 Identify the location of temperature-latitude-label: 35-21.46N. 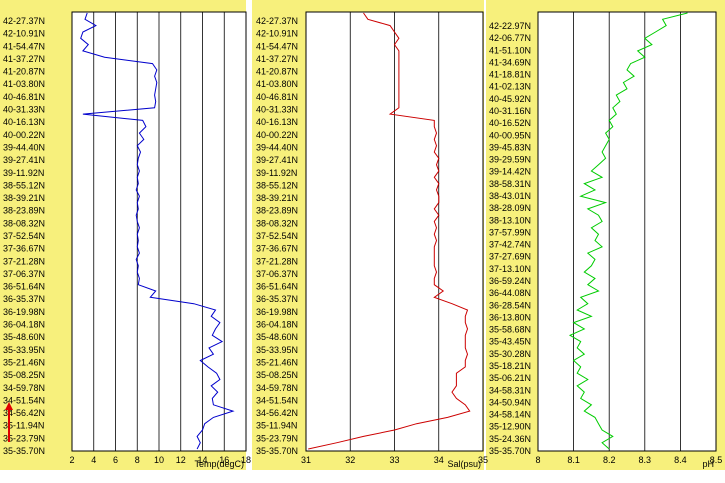
(24, 362).